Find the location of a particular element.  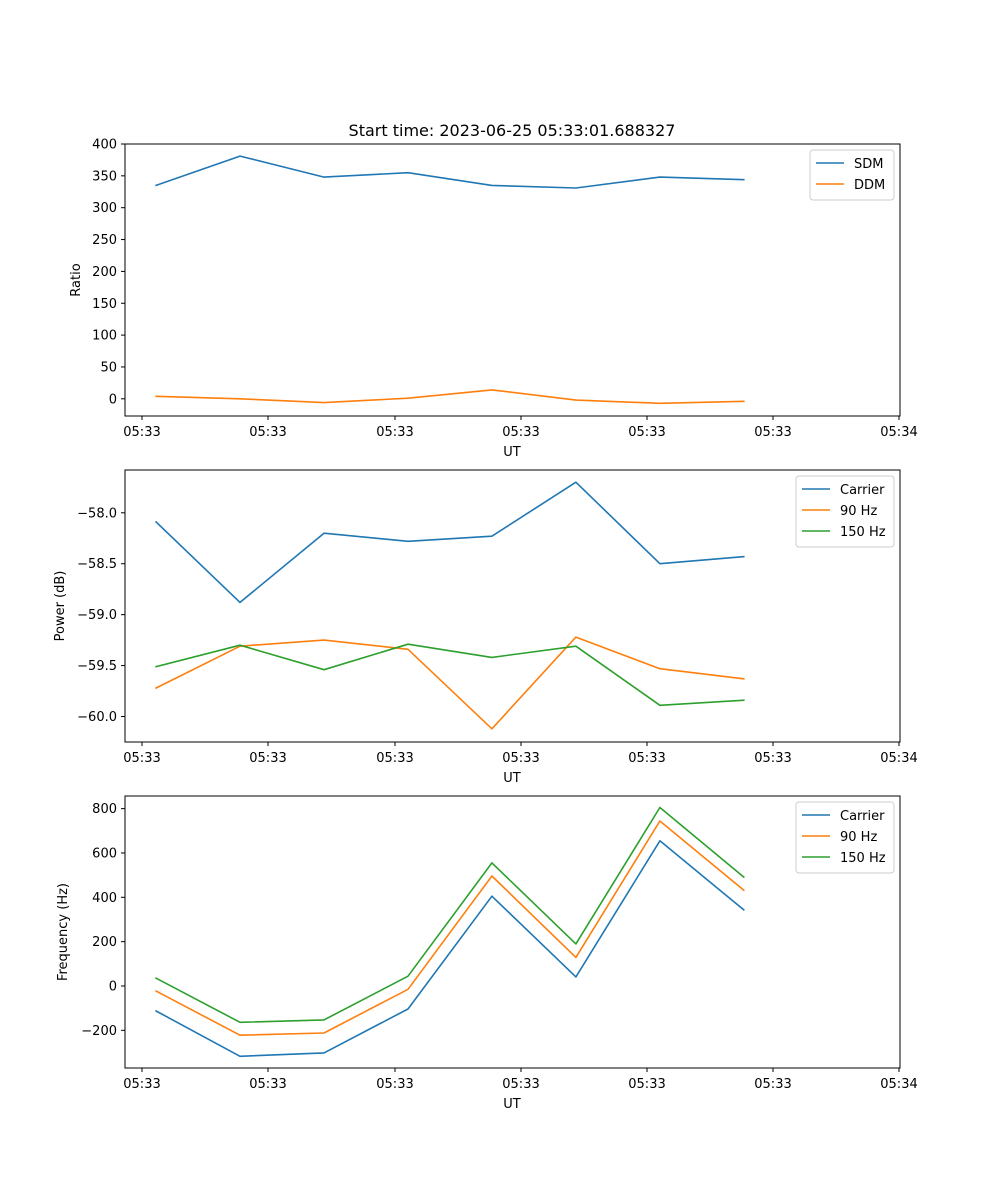

y-tick-label: 600 is located at coordinates (104, 853).